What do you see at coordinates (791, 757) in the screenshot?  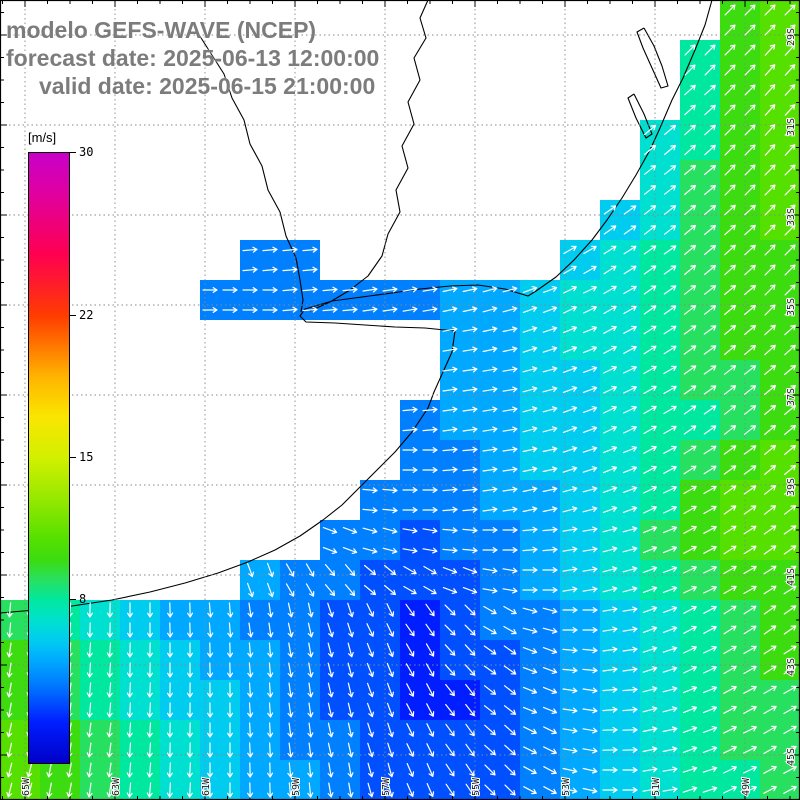 I see `latitude-label: 45S` at bounding box center [791, 757].